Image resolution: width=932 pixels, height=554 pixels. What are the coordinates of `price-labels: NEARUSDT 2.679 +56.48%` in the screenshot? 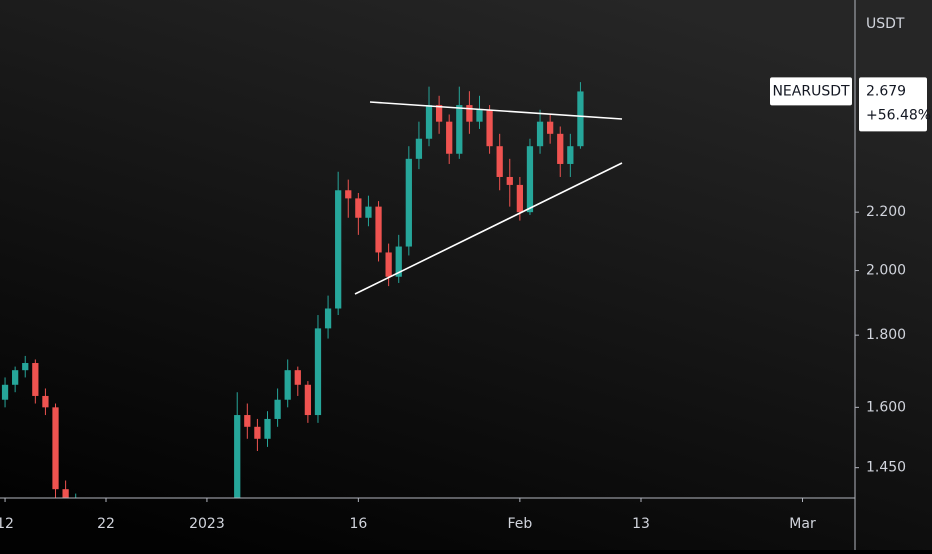 It's located at (850, 104).